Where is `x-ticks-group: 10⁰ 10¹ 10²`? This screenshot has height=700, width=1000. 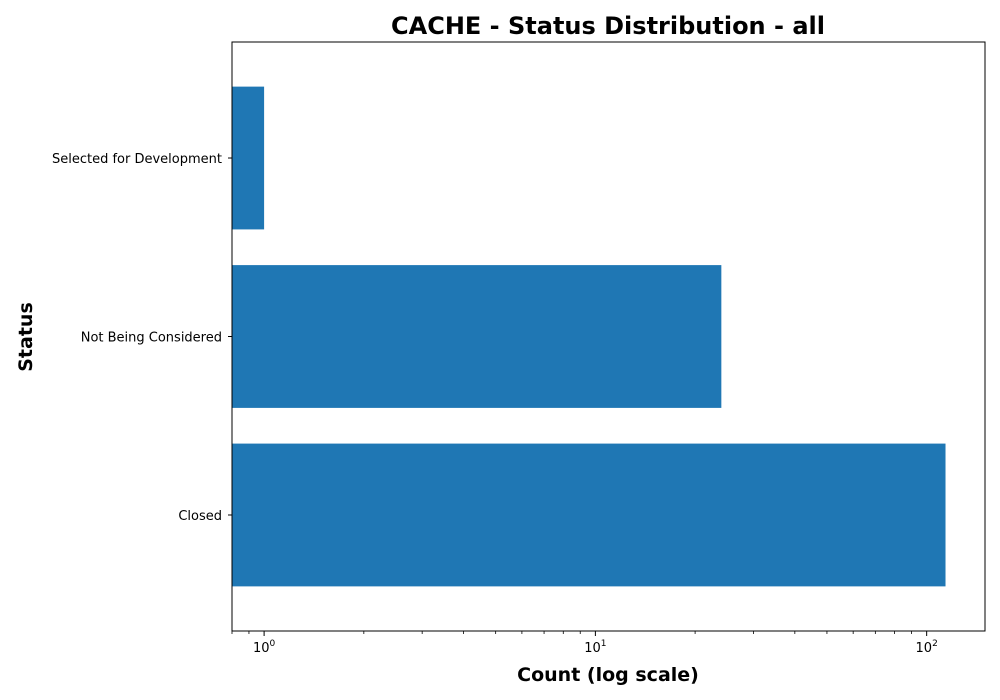 x-ticks-group: 10⁰ 10¹ 10² is located at coordinates (595, 643).